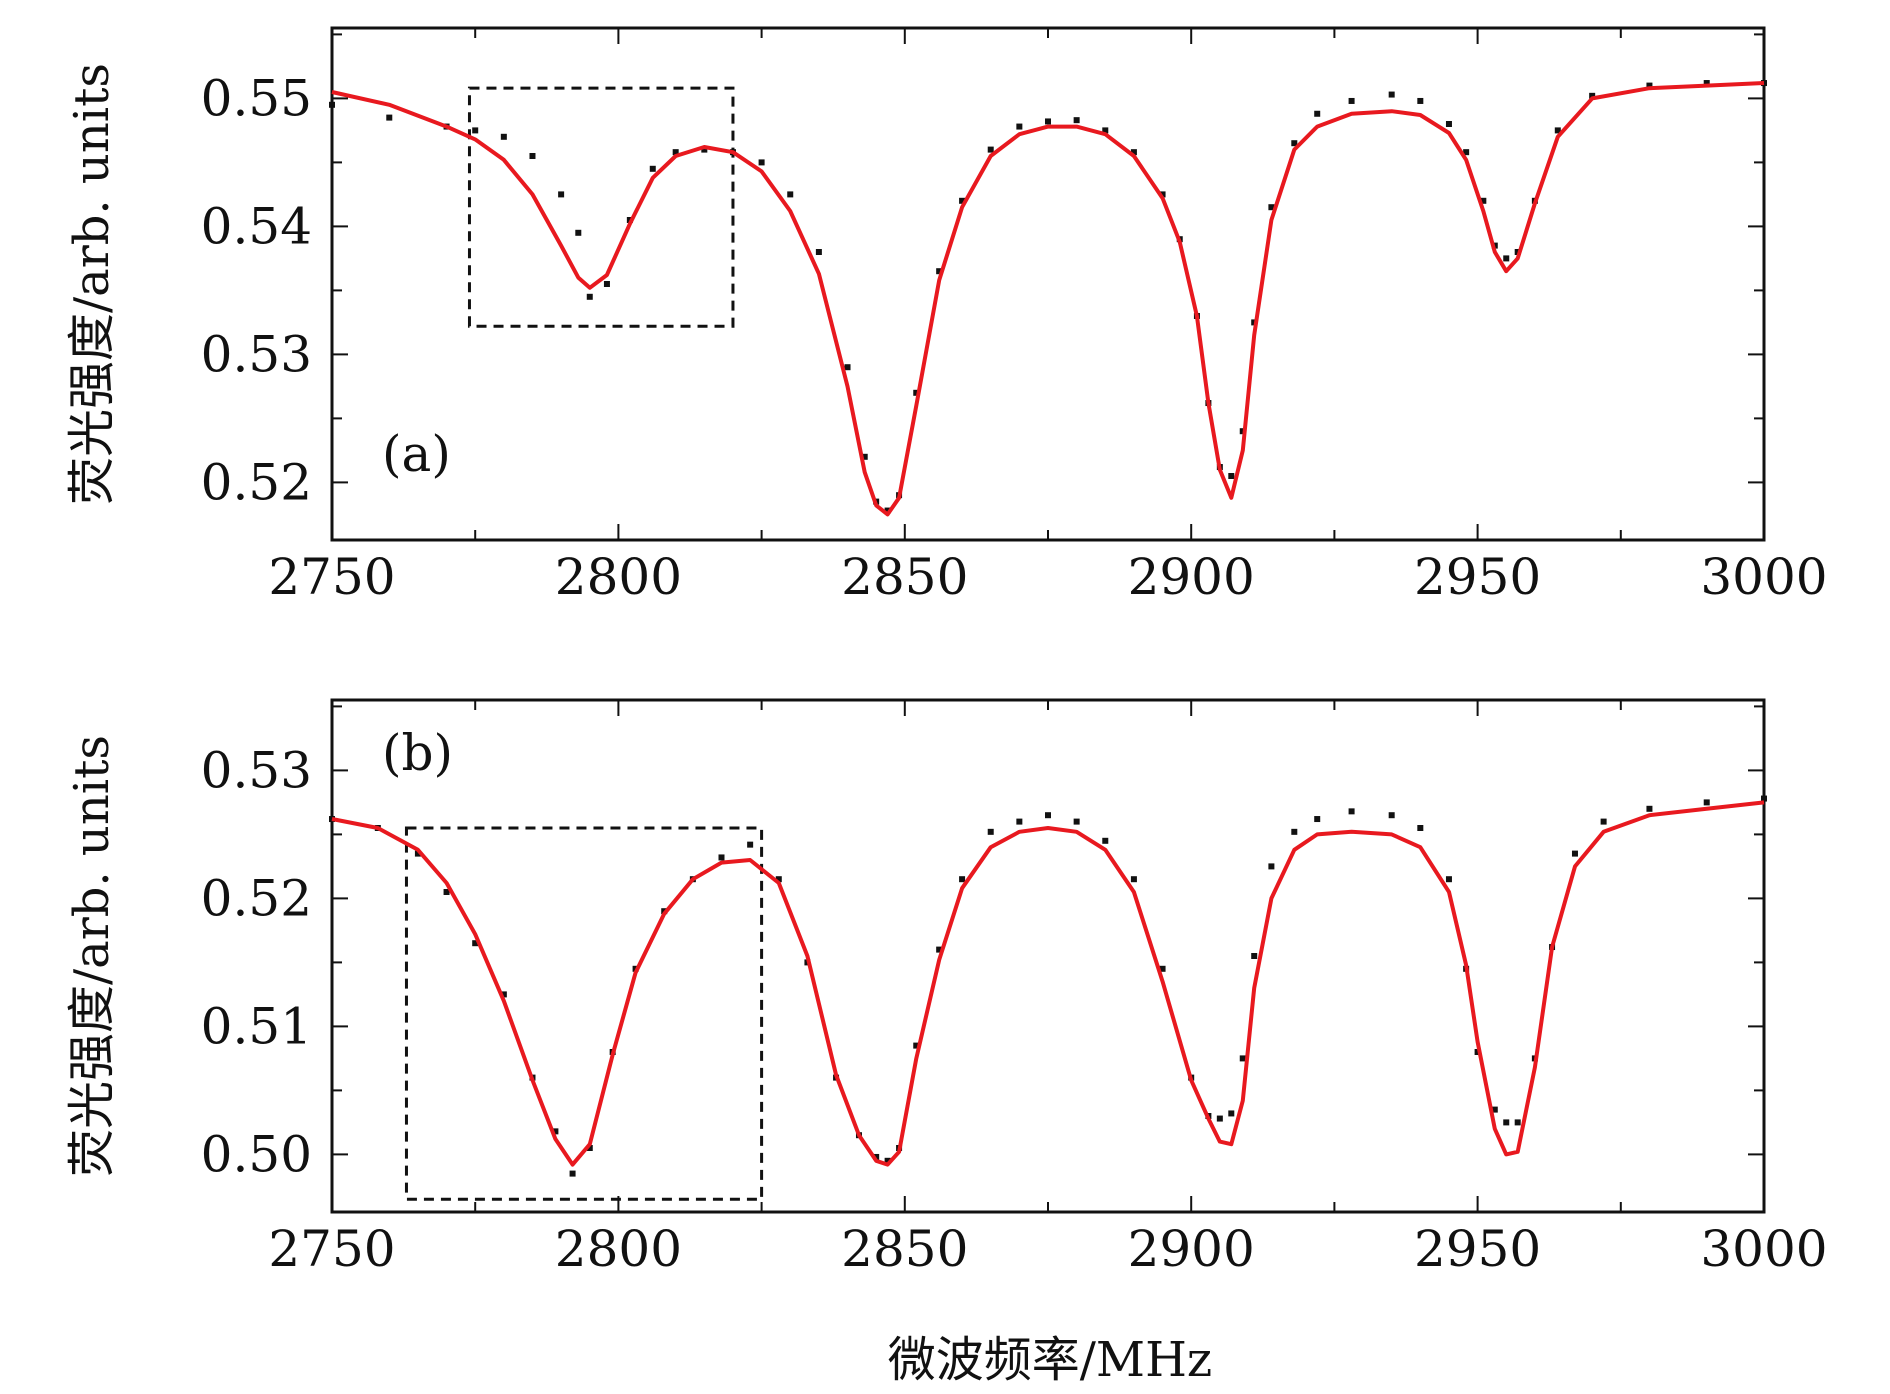 This screenshot has width=1890, height=1394. I want to click on y-tick-label: 0.50, so click(256, 1154).